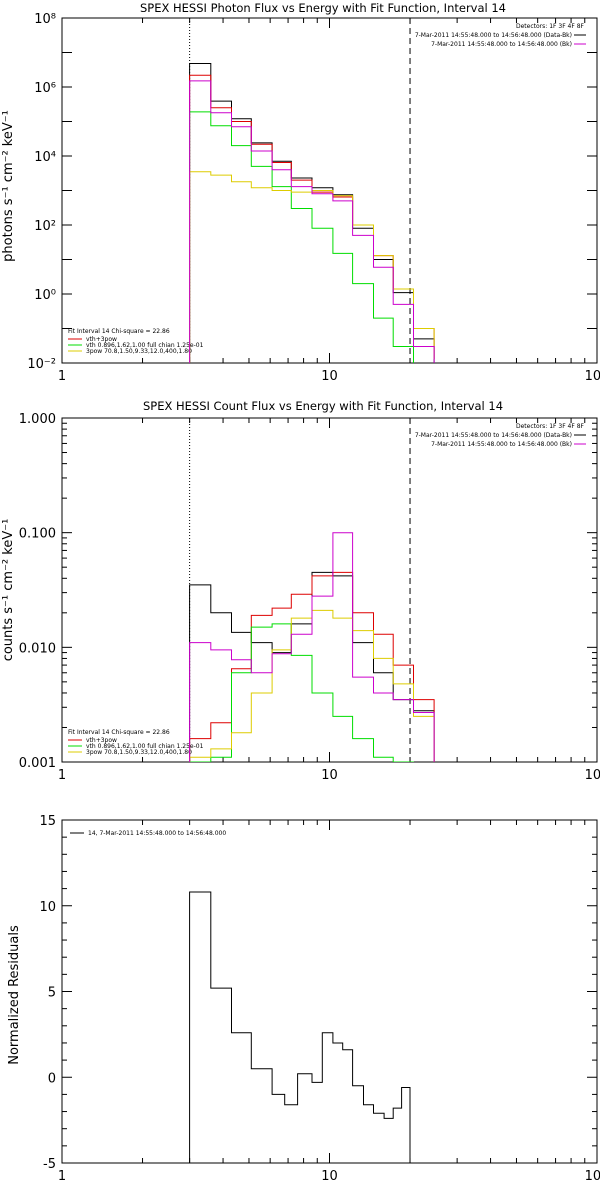  I want to click on y-tick-label: 10⁸, so click(45, 19).